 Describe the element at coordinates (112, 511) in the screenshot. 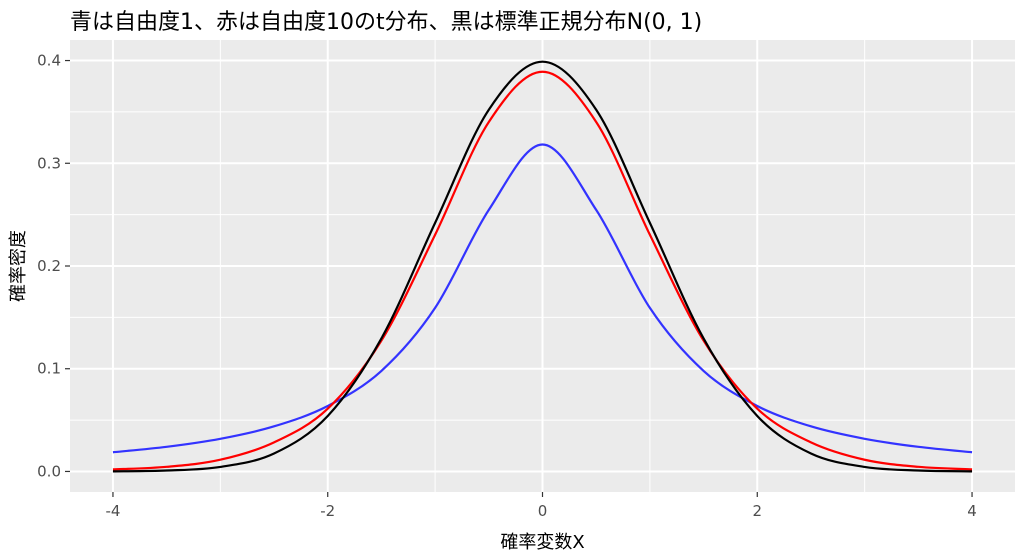

I see `x-tick-label: -4` at that location.